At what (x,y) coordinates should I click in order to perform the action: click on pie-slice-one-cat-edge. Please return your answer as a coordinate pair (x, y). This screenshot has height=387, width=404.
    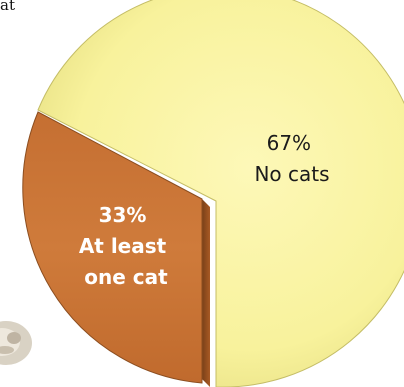
    Looking at the image, I should click on (206, 293).